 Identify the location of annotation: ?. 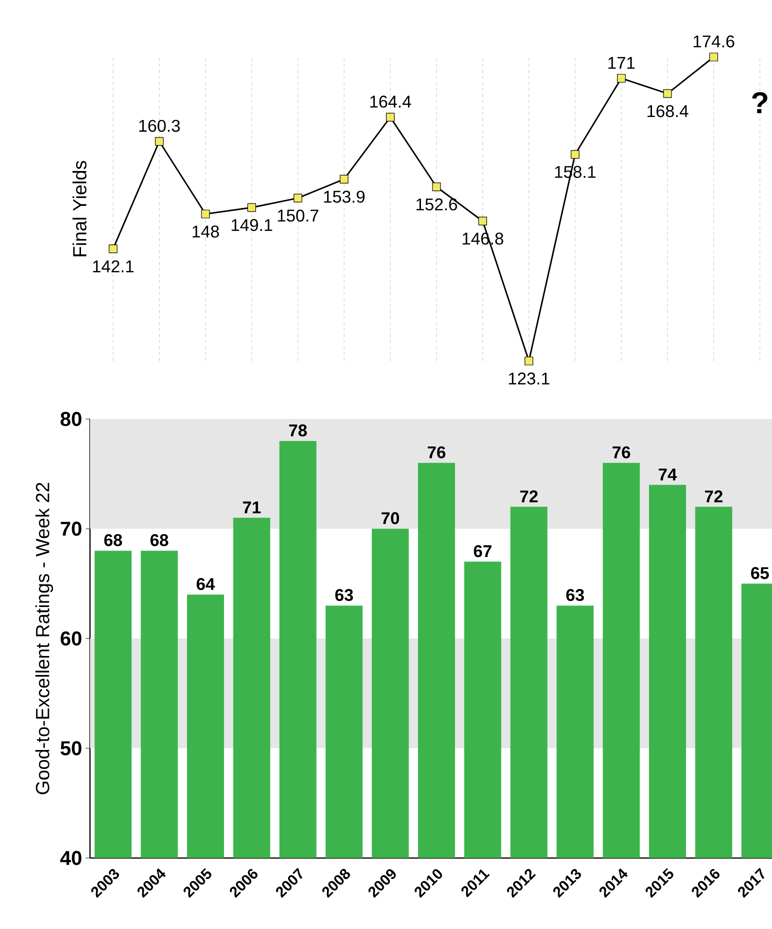
(760, 103).